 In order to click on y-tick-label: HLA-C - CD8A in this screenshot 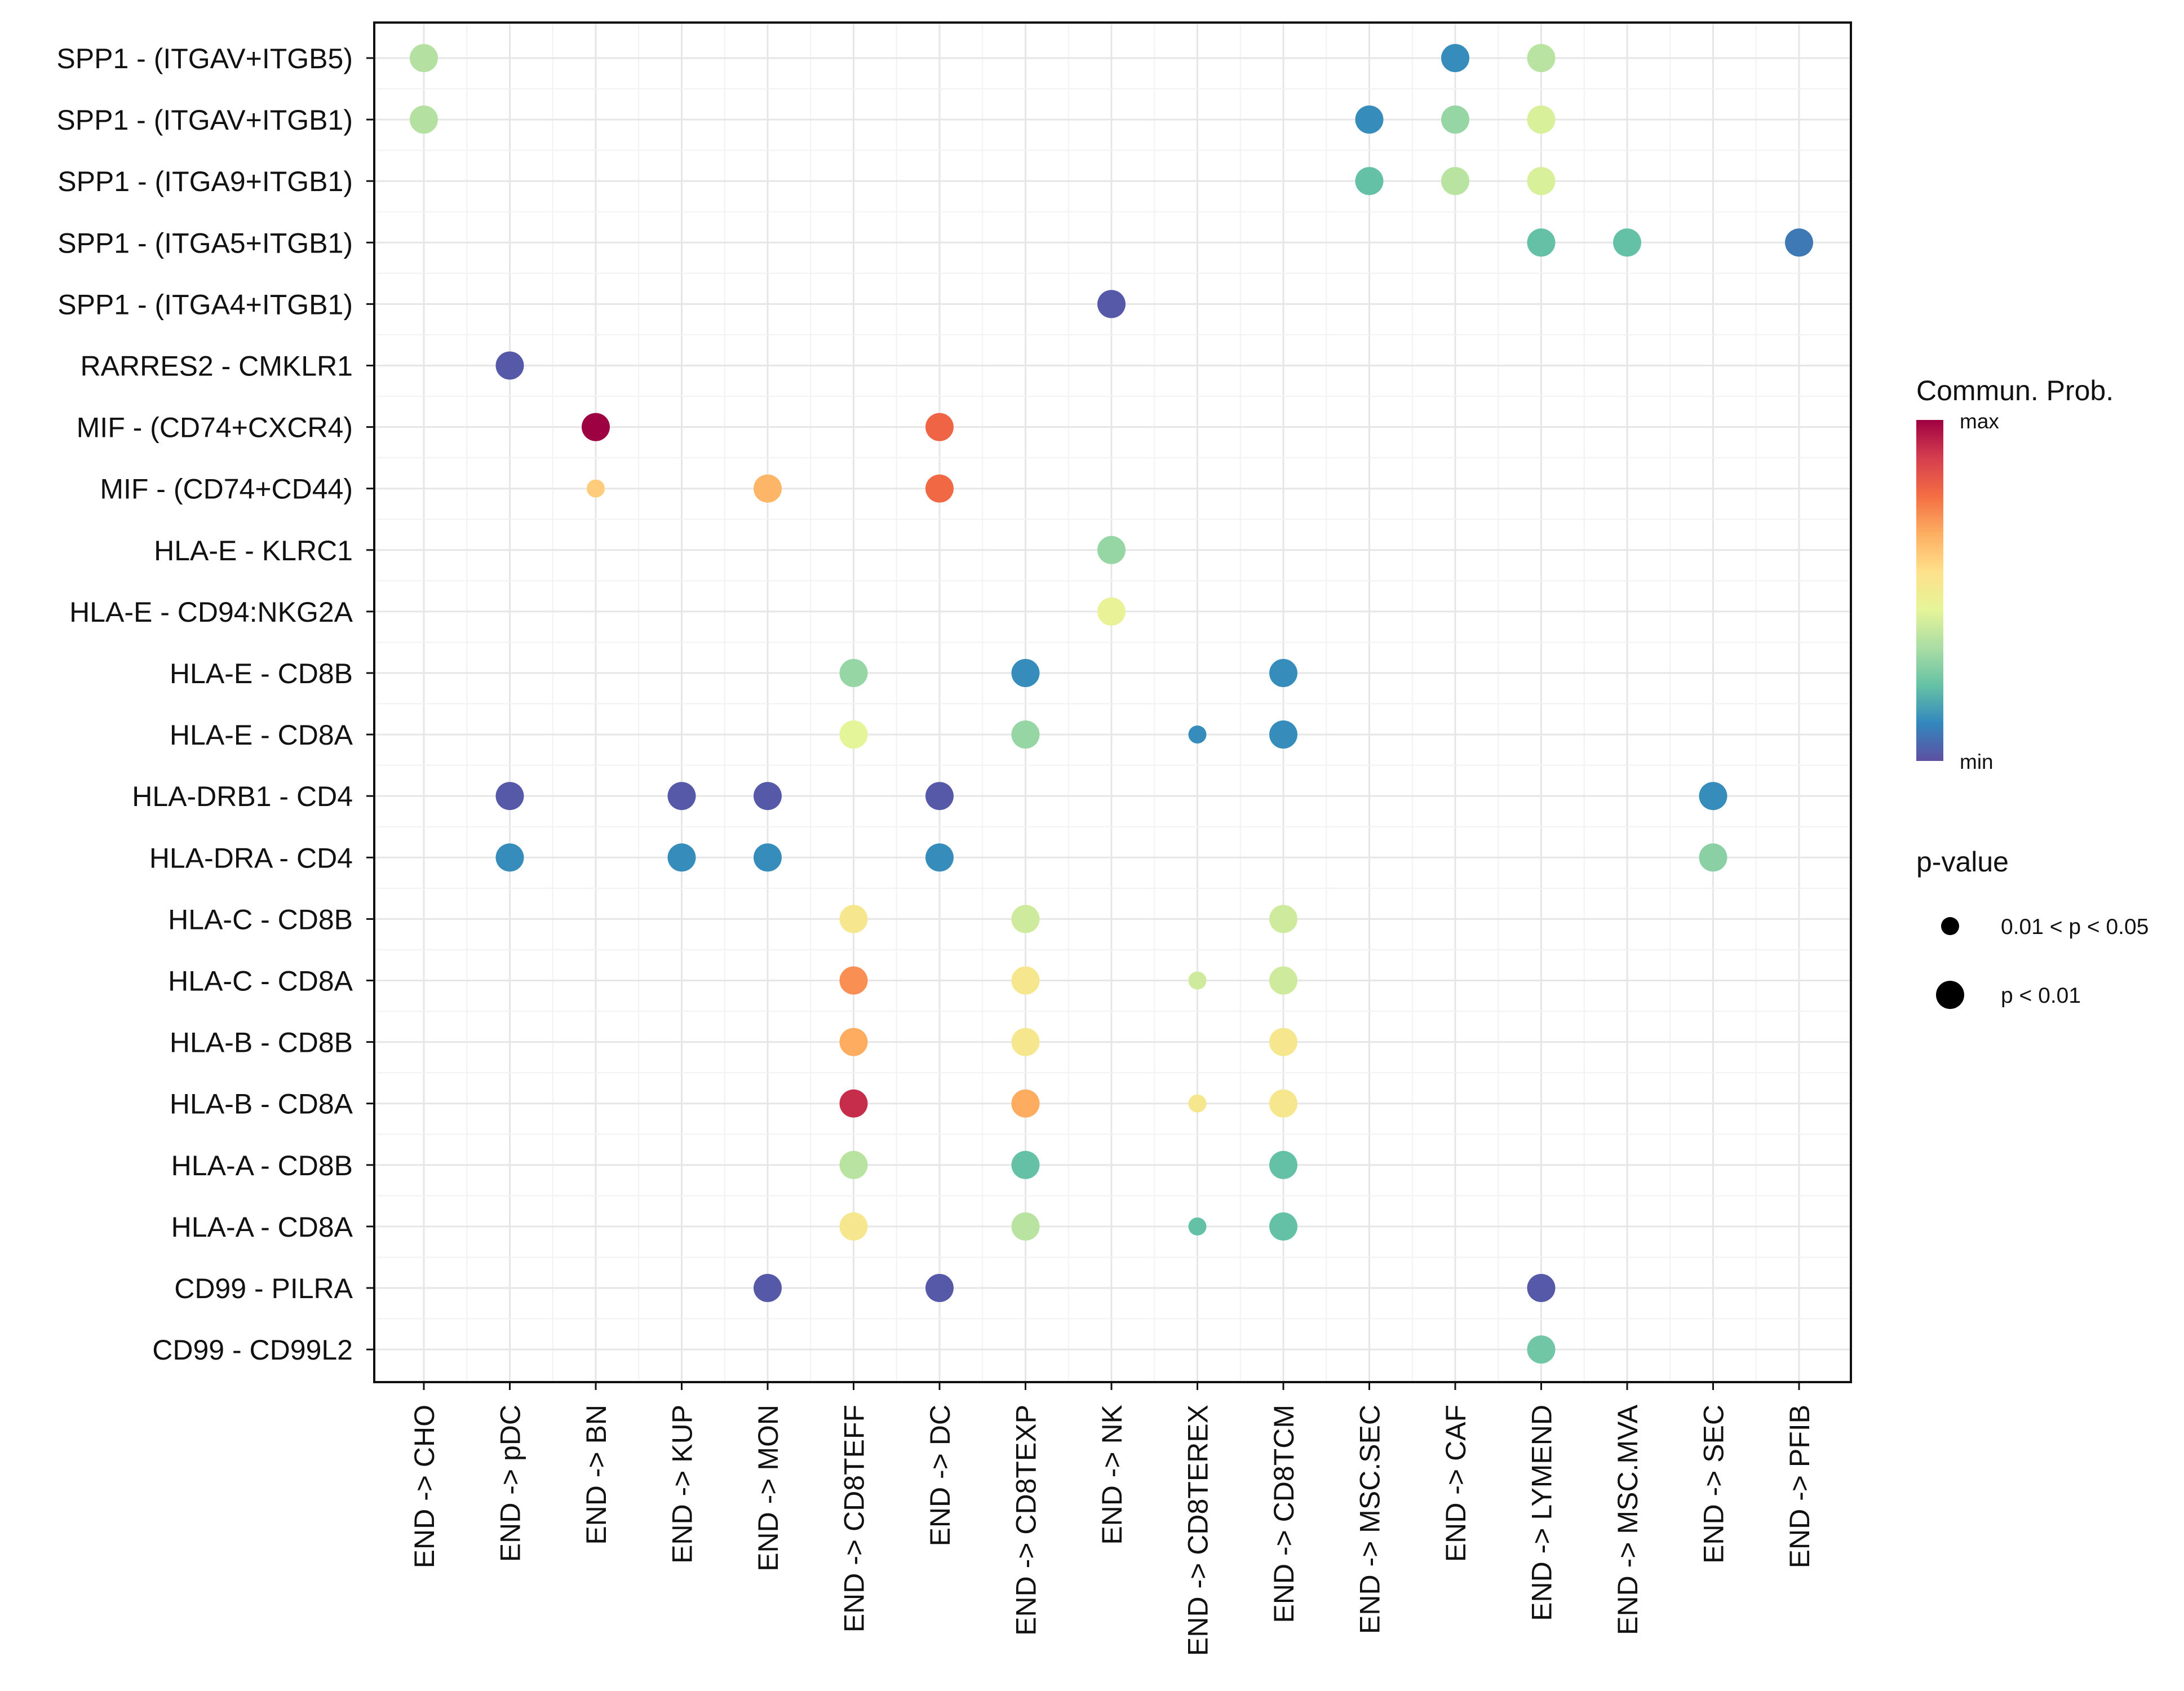, I will do `click(260, 981)`.